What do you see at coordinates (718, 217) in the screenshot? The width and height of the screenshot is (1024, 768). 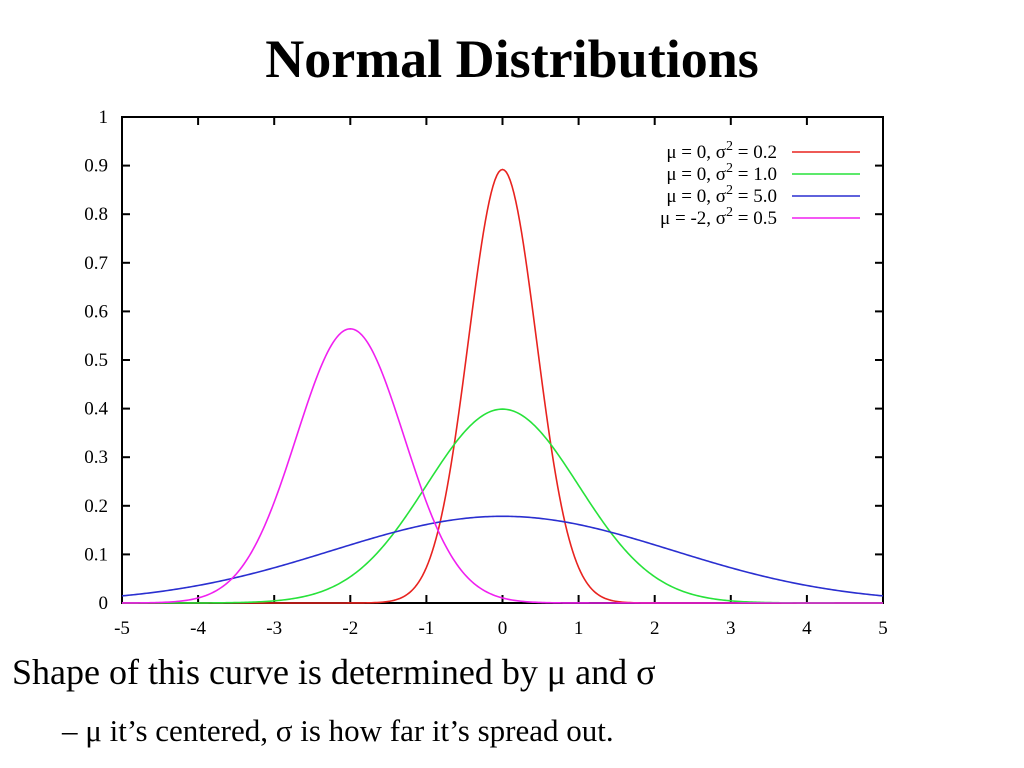 I see `legend-label-4: μ = -2, σ2 = 0.5` at bounding box center [718, 217].